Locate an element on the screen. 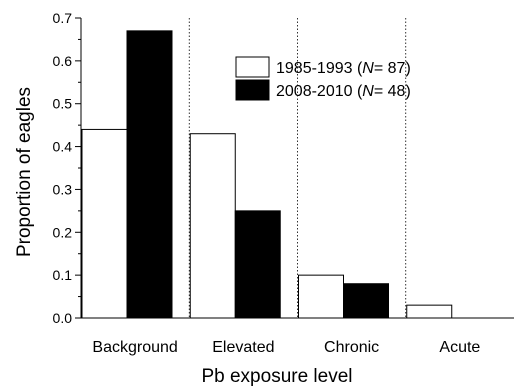 The width and height of the screenshot is (514, 392). legend-series-2-paren: ( is located at coordinates (358, 91).